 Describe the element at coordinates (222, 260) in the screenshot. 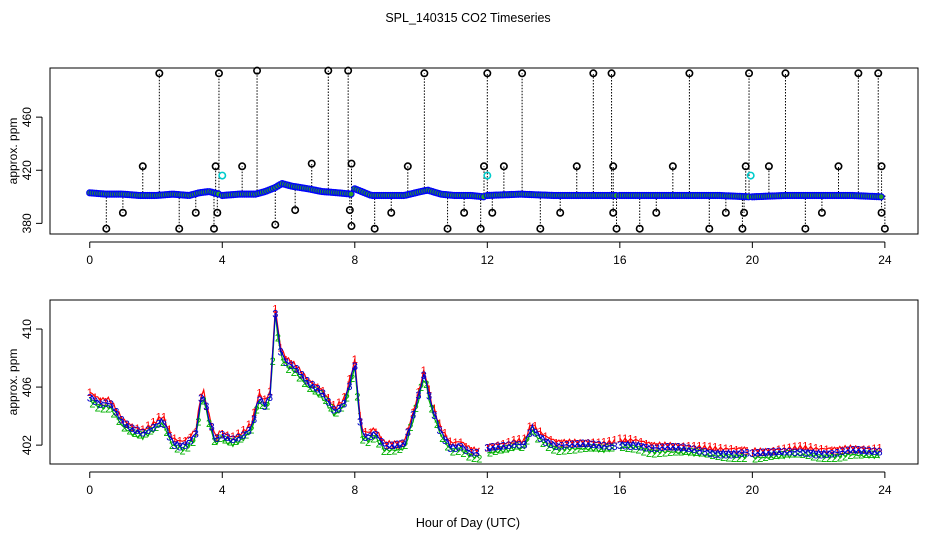

I see `x-tick-label: 4` at that location.